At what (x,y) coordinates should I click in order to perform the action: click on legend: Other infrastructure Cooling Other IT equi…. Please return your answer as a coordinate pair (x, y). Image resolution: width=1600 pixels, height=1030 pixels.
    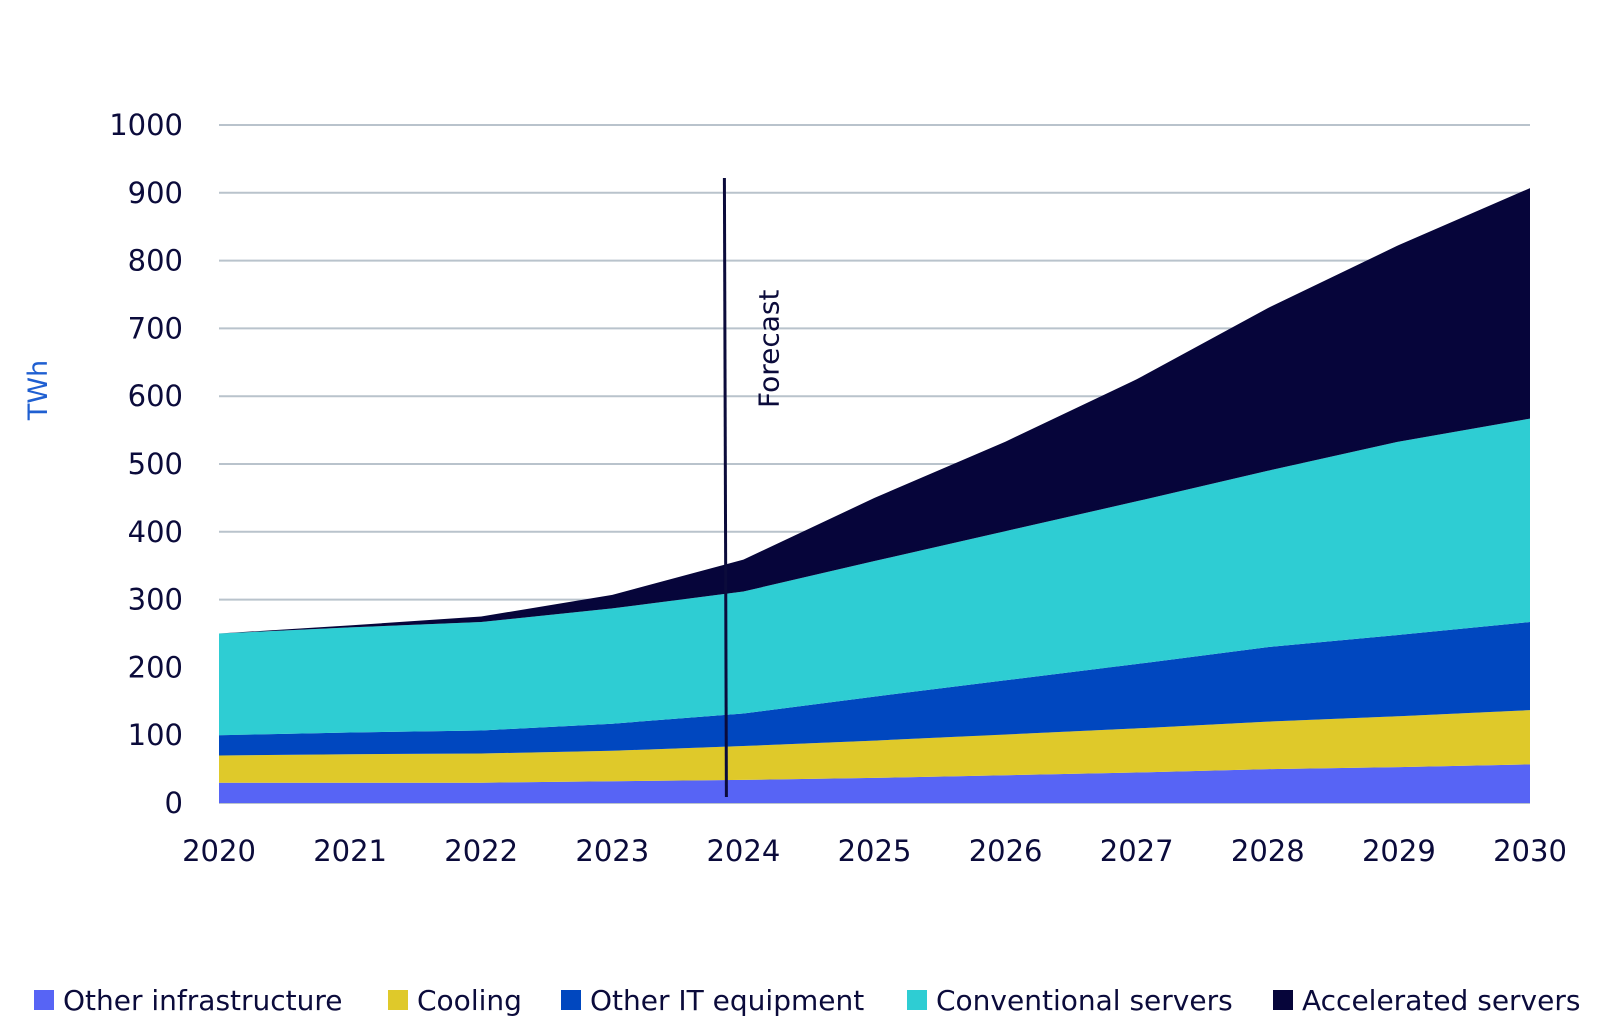
    Looking at the image, I should click on (800, 1000).